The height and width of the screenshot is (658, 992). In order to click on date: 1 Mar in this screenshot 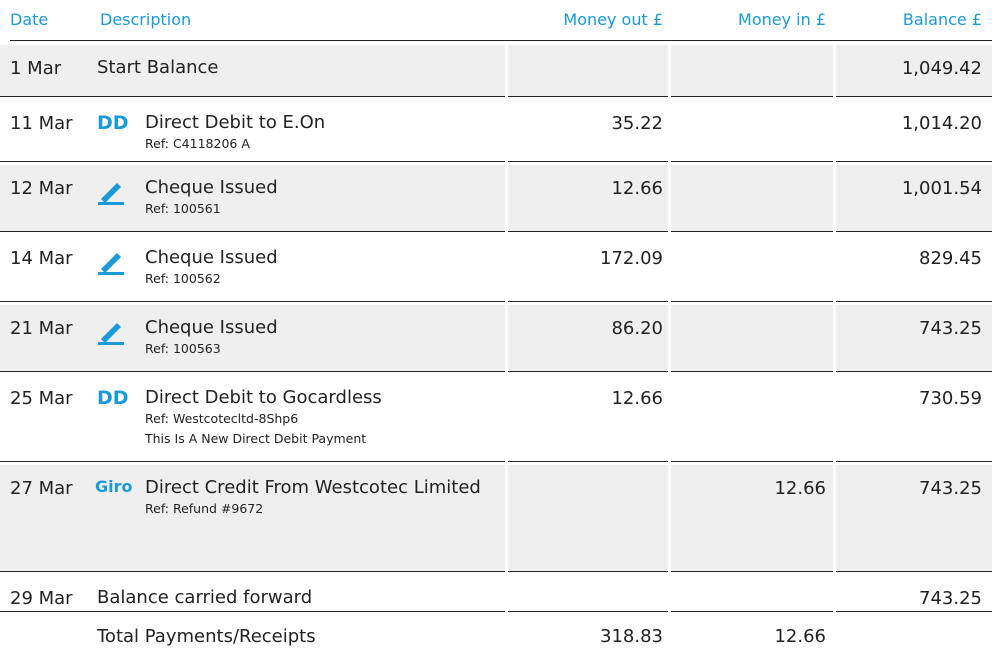, I will do `click(36, 68)`.